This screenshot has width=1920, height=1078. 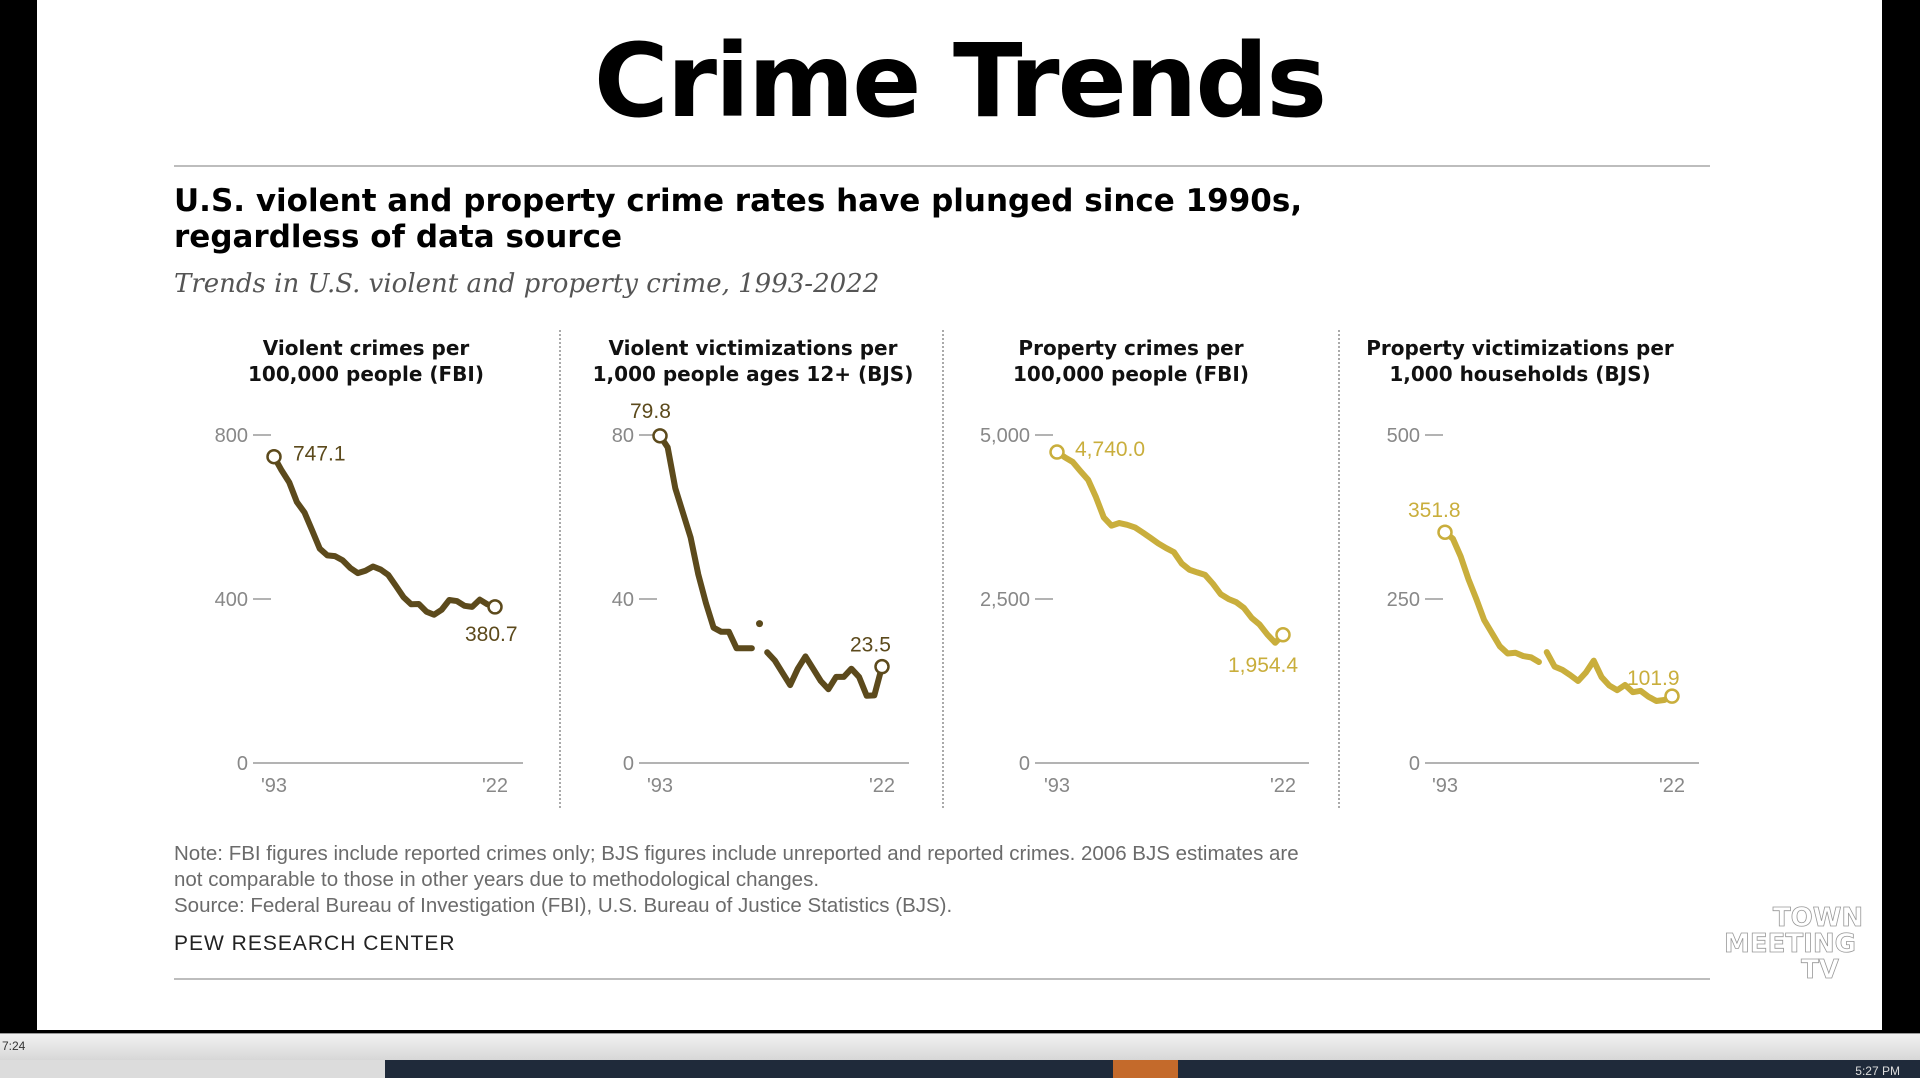 What do you see at coordinates (231, 436) in the screenshot?
I see `y-tick-label: 800` at bounding box center [231, 436].